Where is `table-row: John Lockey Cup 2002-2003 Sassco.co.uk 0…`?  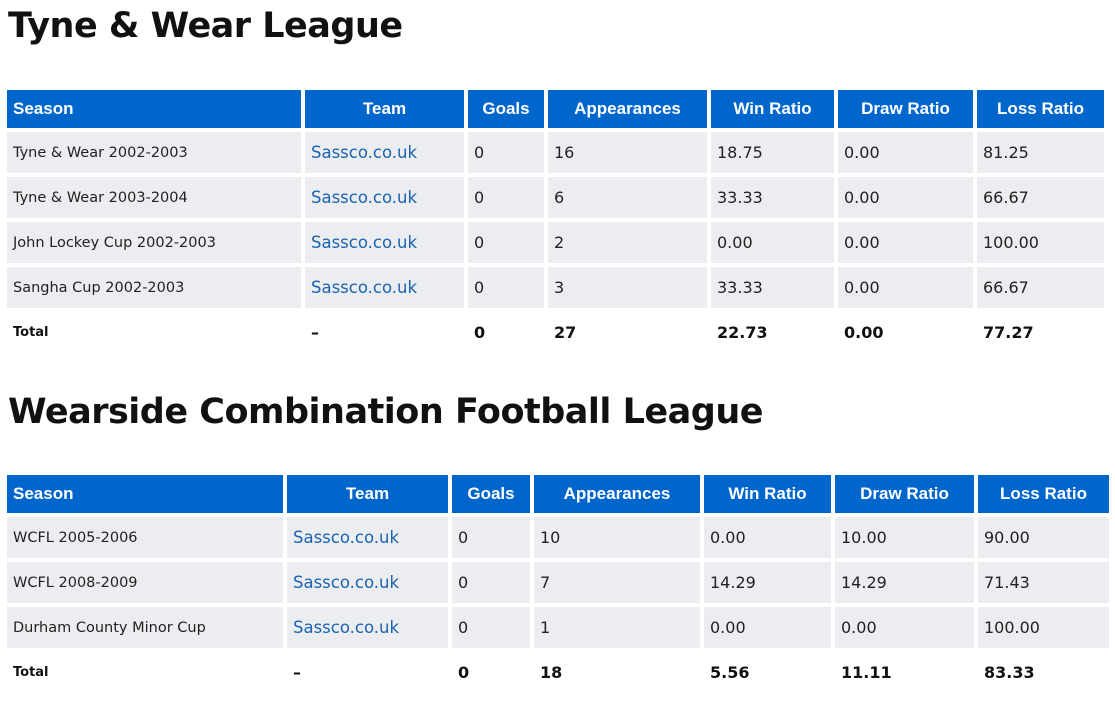 table-row: John Lockey Cup 2002-2003 Sassco.co.uk 0… is located at coordinates (555, 242).